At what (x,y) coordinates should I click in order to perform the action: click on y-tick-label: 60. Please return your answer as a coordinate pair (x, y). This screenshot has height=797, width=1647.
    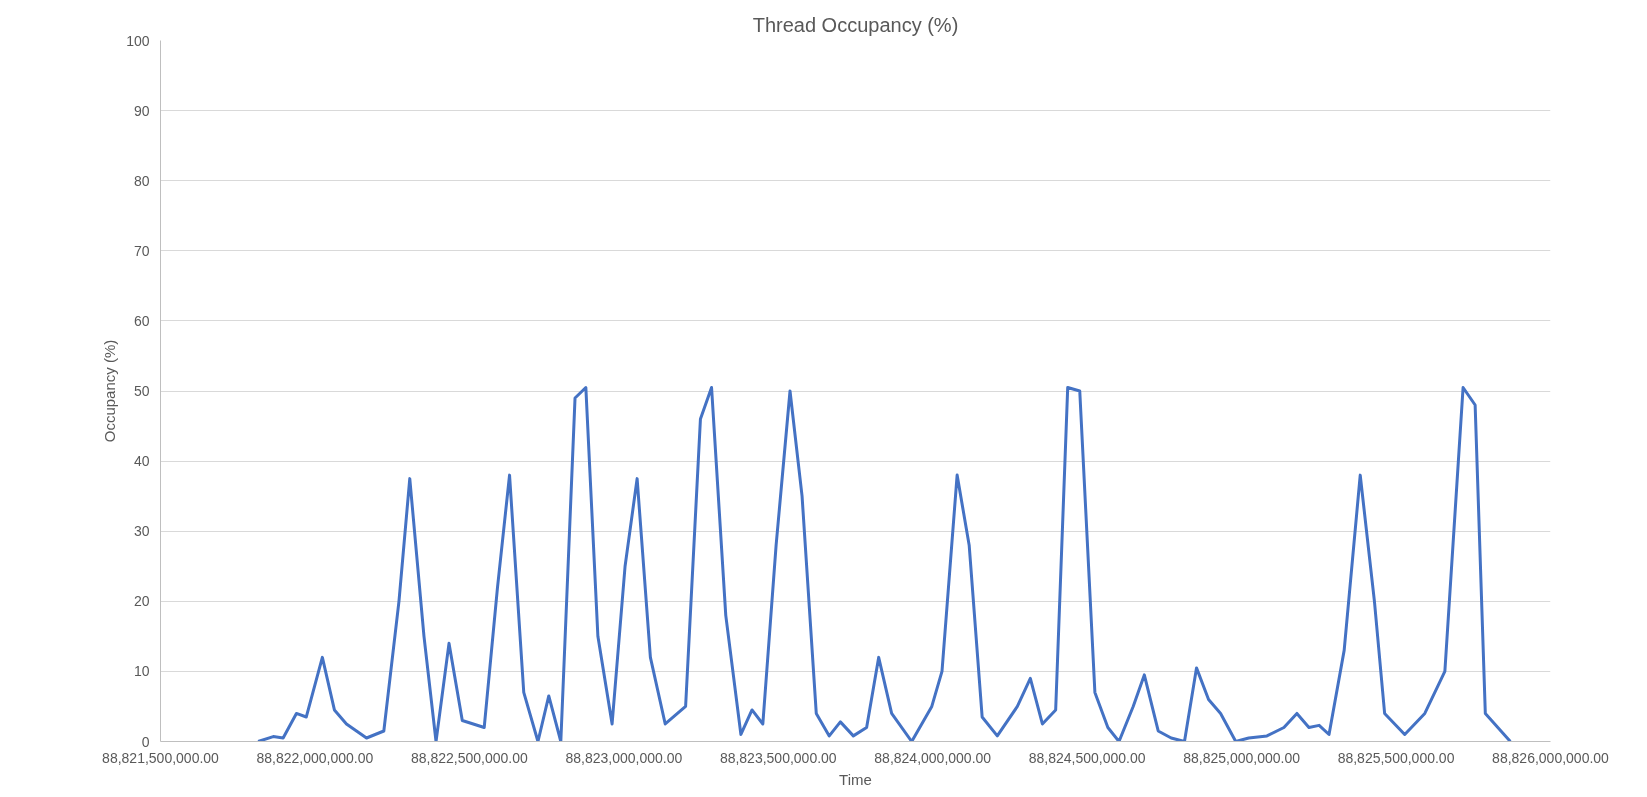
    Looking at the image, I should click on (141, 320).